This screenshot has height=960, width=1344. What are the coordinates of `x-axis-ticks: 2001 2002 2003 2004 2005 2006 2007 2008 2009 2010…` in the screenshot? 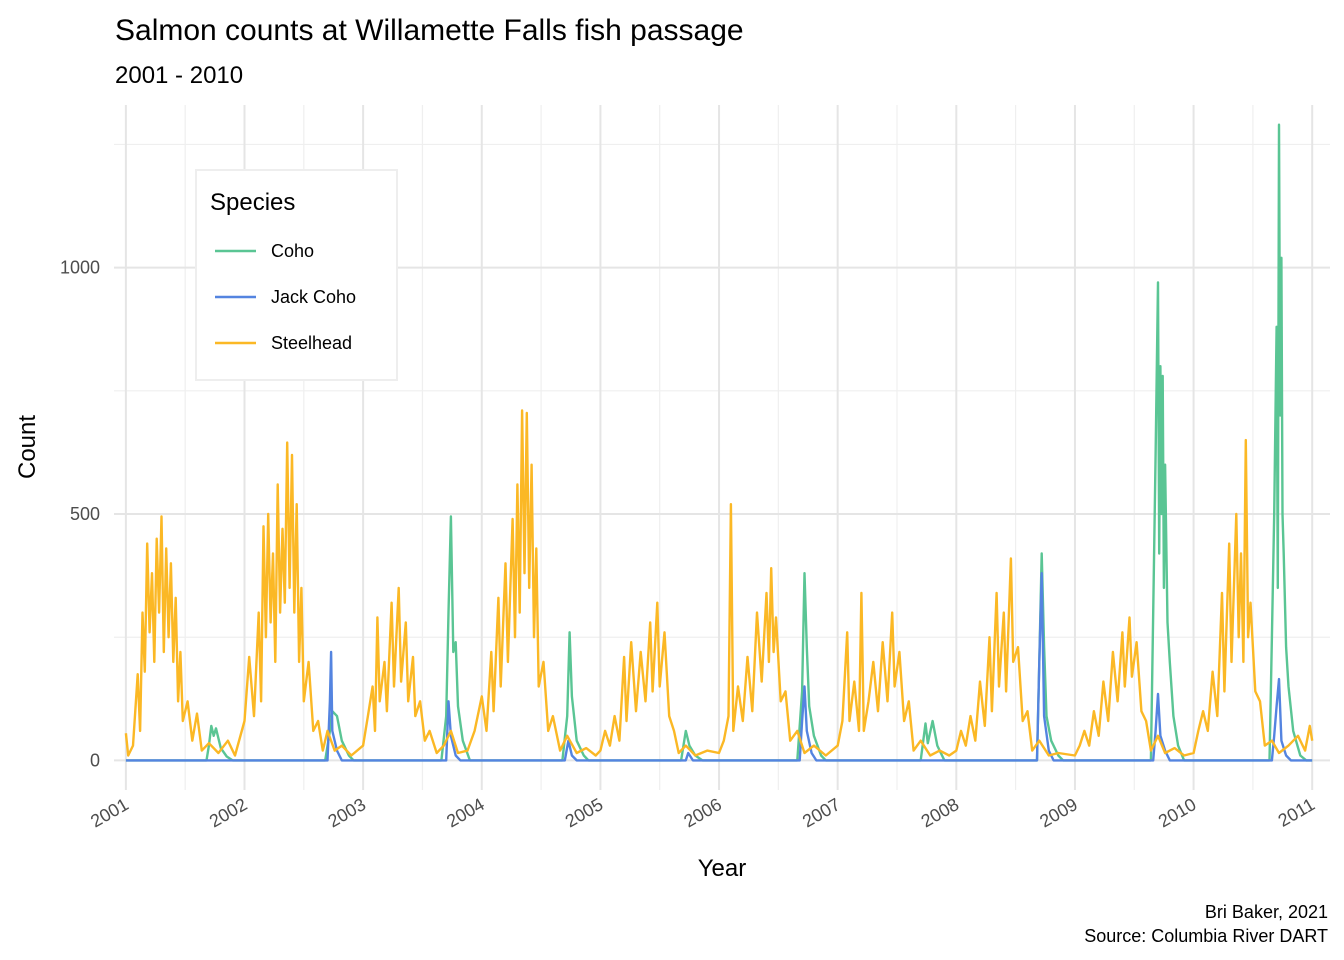 It's located at (702, 812).